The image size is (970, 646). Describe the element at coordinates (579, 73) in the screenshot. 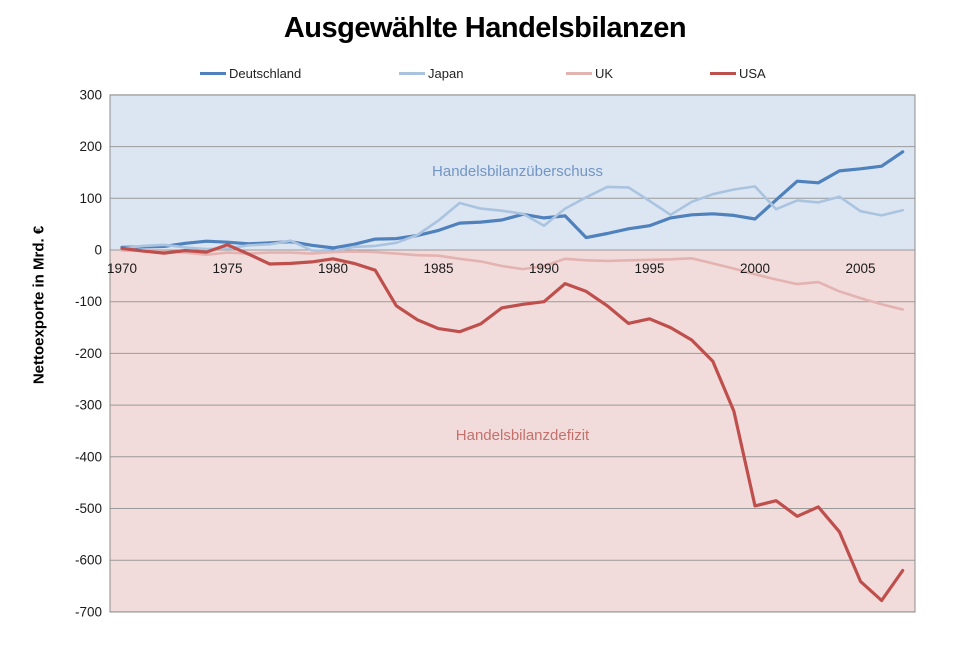

I see `legend-swatch-uk` at that location.